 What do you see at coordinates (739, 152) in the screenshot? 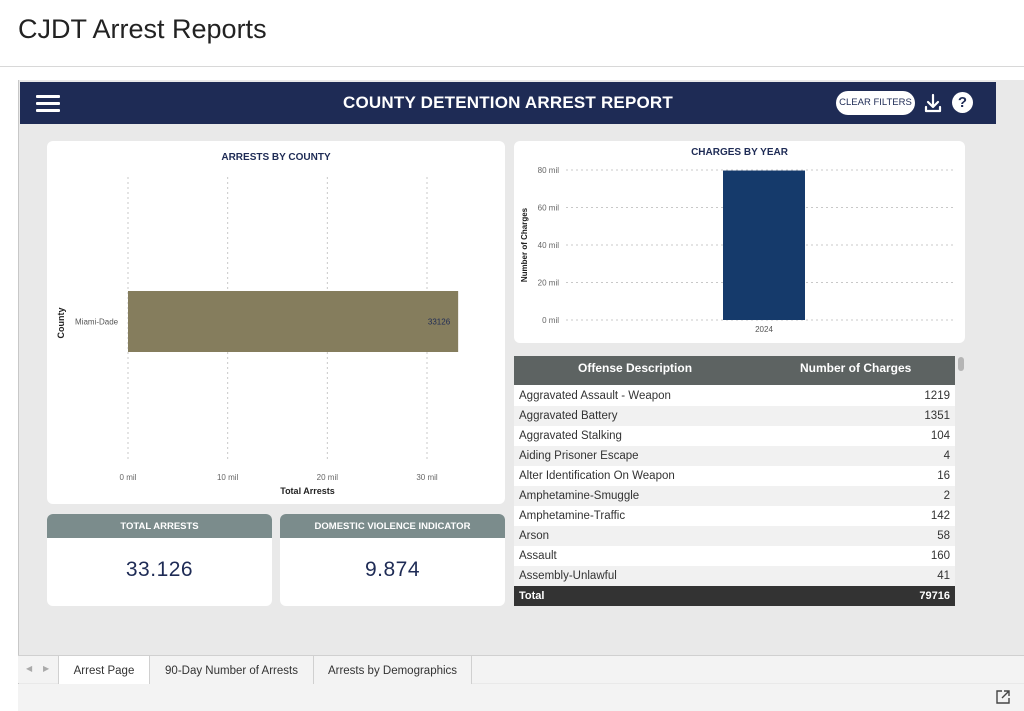
I see `charges-by-year-title: CHARGES BY YEAR` at bounding box center [739, 152].